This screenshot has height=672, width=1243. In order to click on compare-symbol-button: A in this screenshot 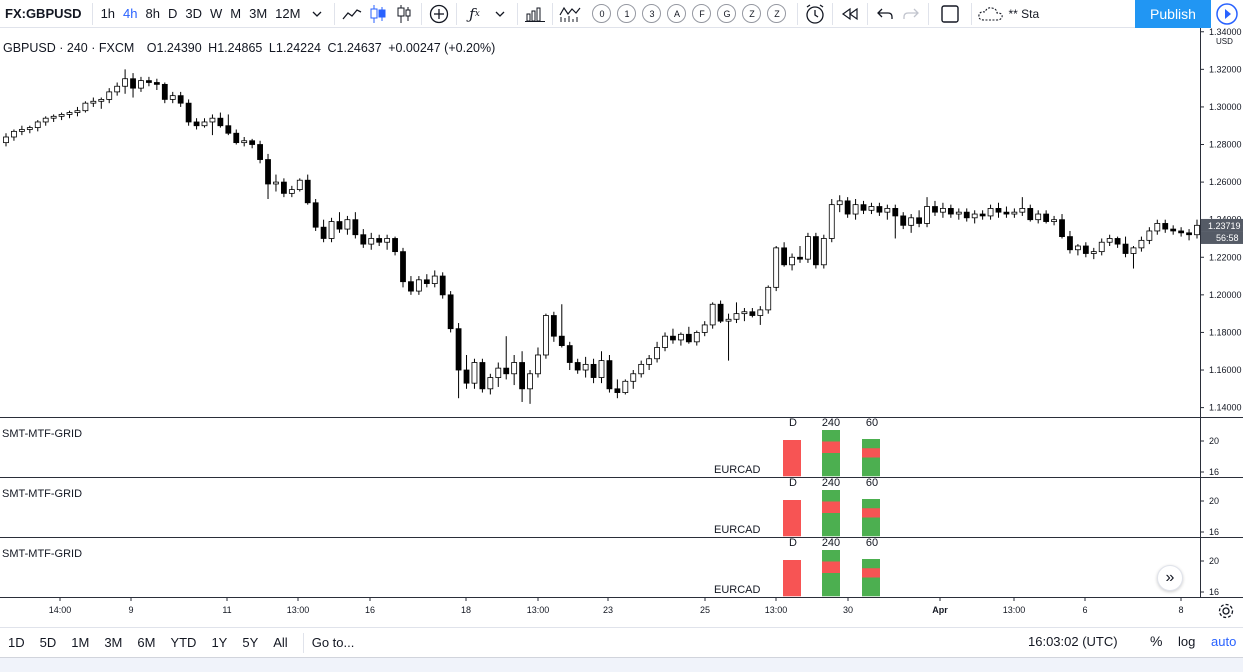, I will do `click(677, 13)`.